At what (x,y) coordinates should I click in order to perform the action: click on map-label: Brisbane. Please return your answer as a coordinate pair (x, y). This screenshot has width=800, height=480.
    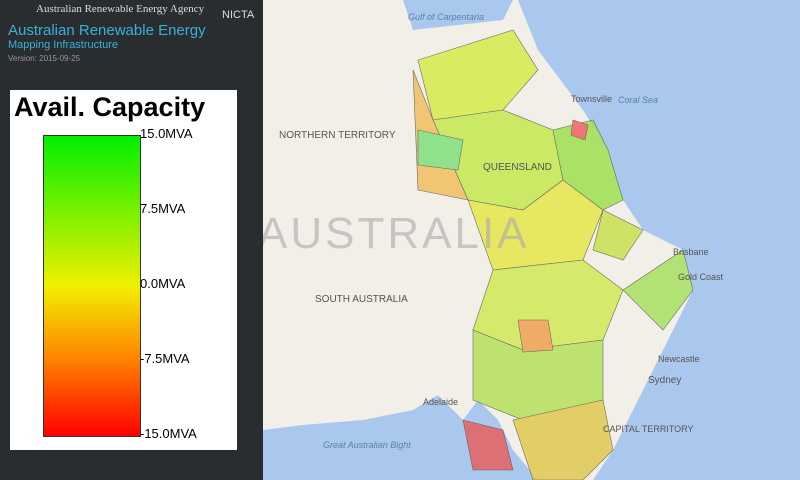
    Looking at the image, I should click on (691, 252).